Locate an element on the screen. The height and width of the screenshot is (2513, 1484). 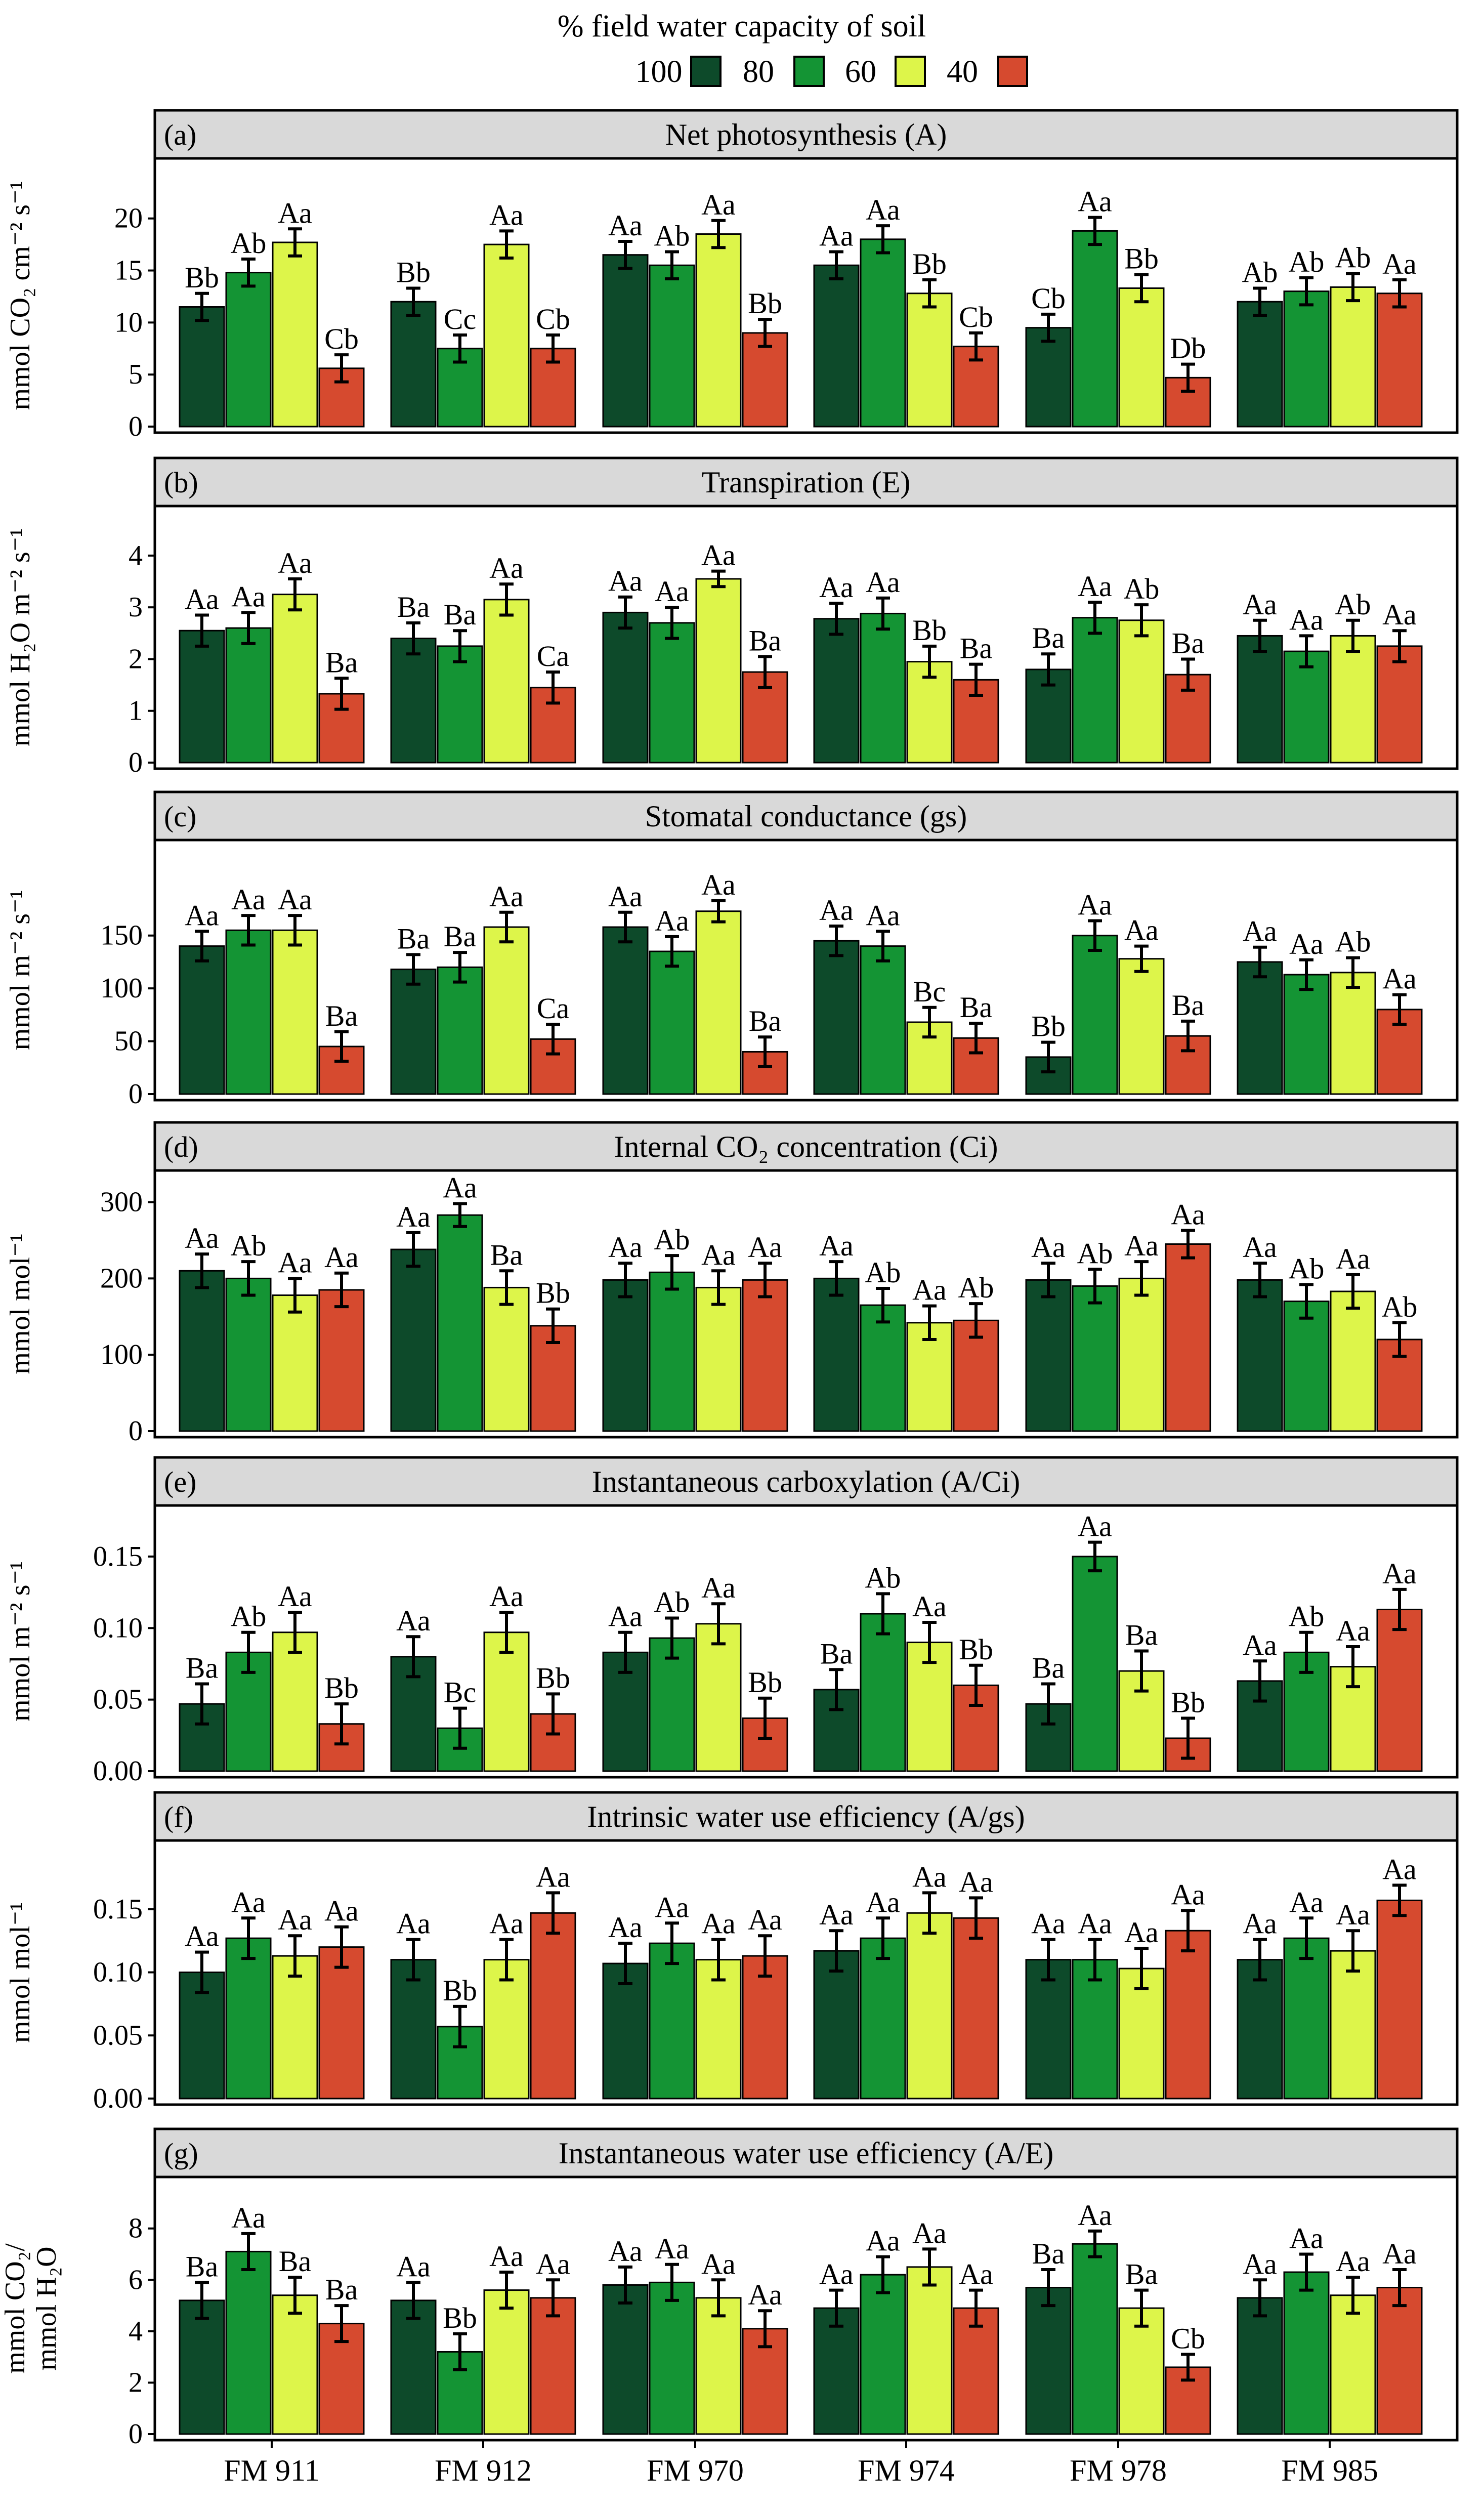
y-axis-label: mmol CO₂/ is located at coordinates (15, 2309).